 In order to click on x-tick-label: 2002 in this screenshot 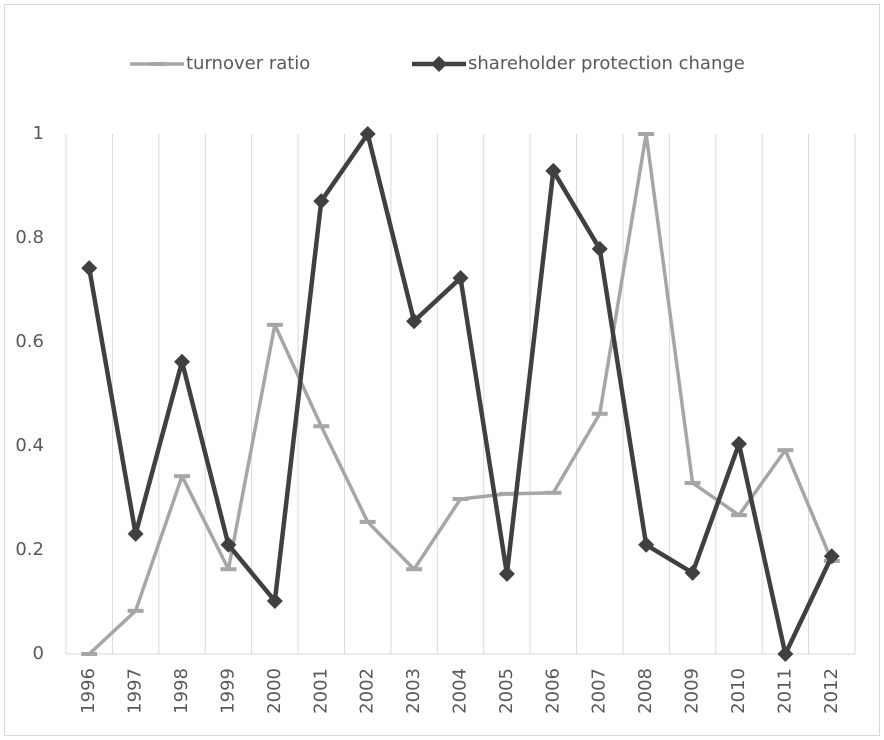, I will do `click(367, 691)`.